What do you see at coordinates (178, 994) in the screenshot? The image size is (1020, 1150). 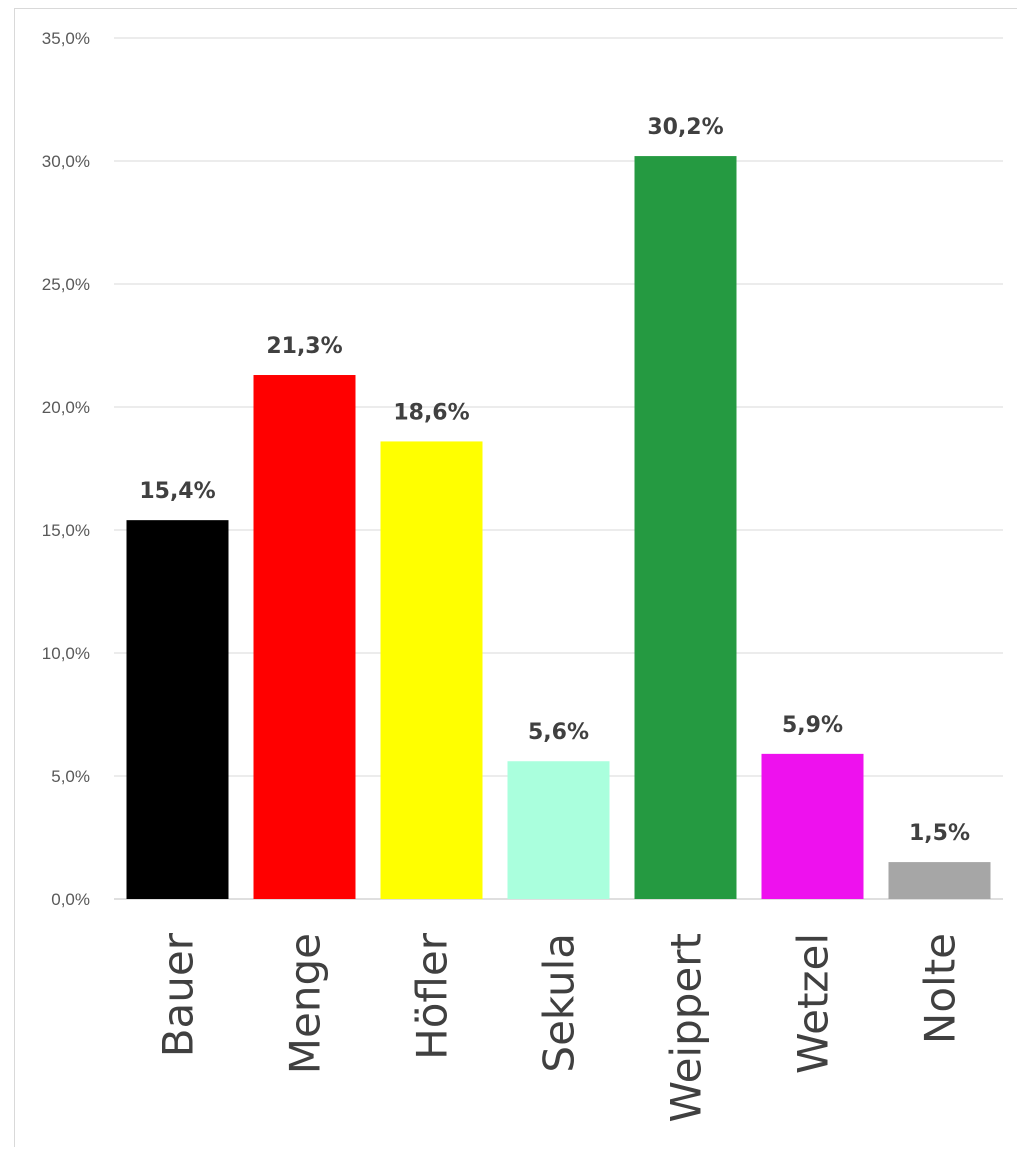 I see `category-label: Bauer` at bounding box center [178, 994].